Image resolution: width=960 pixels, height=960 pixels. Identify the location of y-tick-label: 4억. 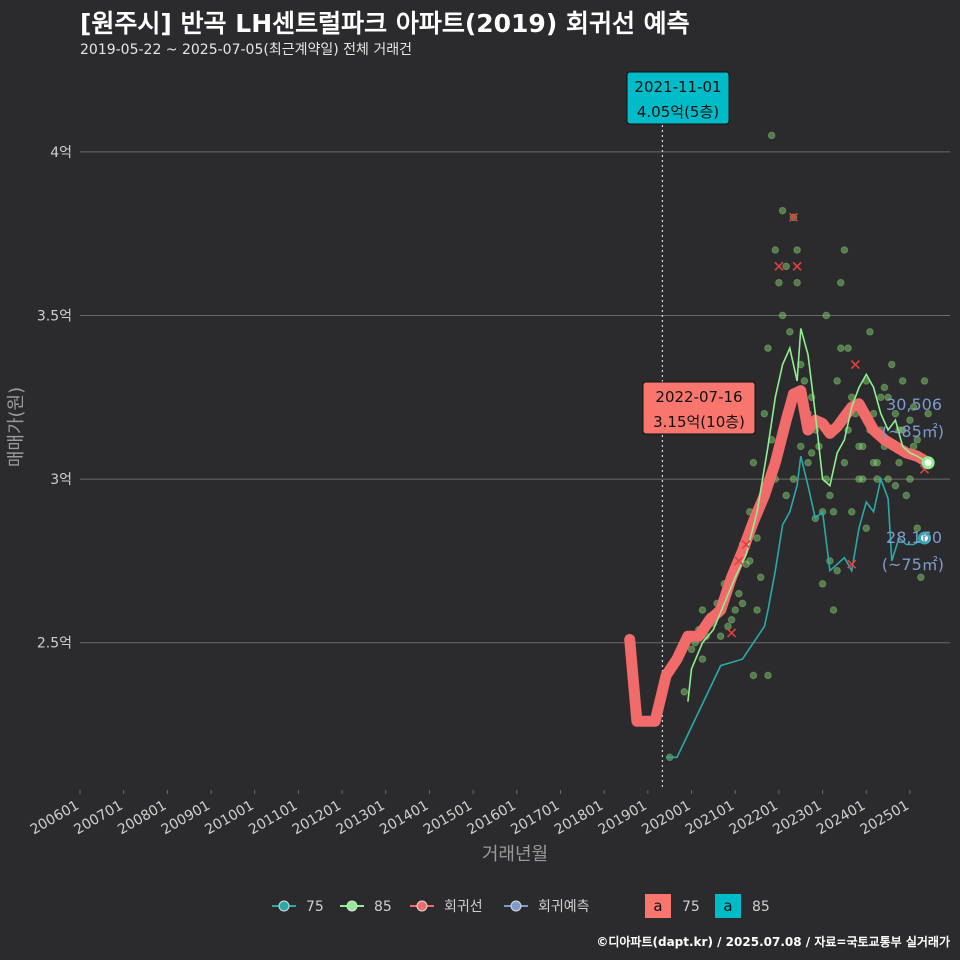
(61, 153).